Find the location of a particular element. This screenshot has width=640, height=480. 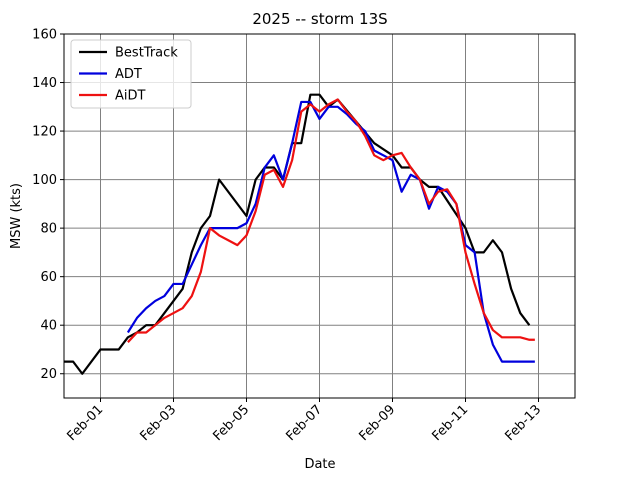

x-axis-label: Date is located at coordinates (319, 464).